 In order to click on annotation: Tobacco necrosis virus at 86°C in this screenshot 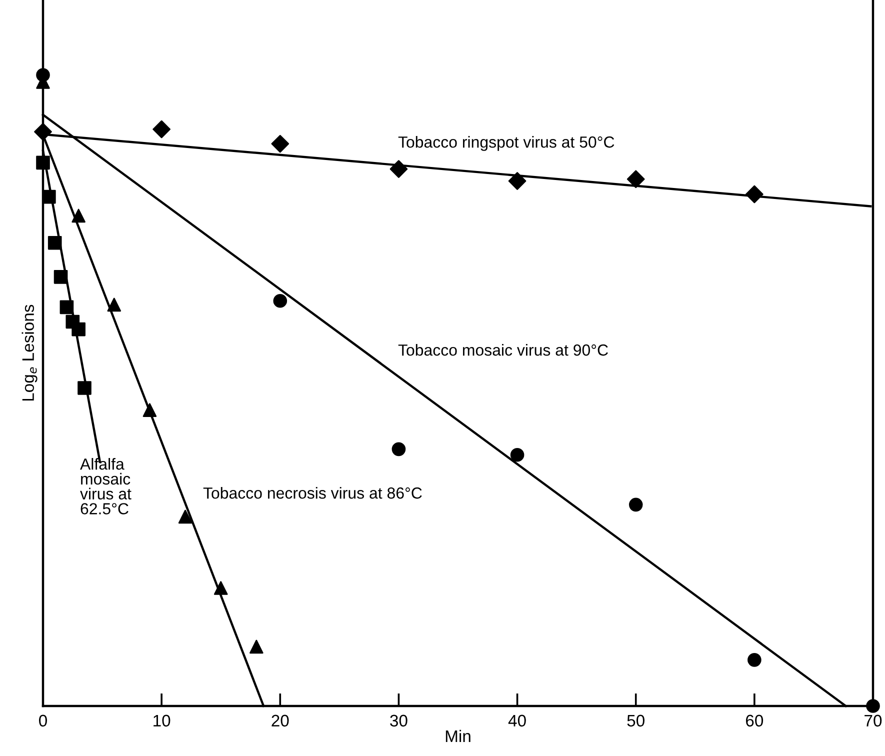, I will do `click(312, 493)`.